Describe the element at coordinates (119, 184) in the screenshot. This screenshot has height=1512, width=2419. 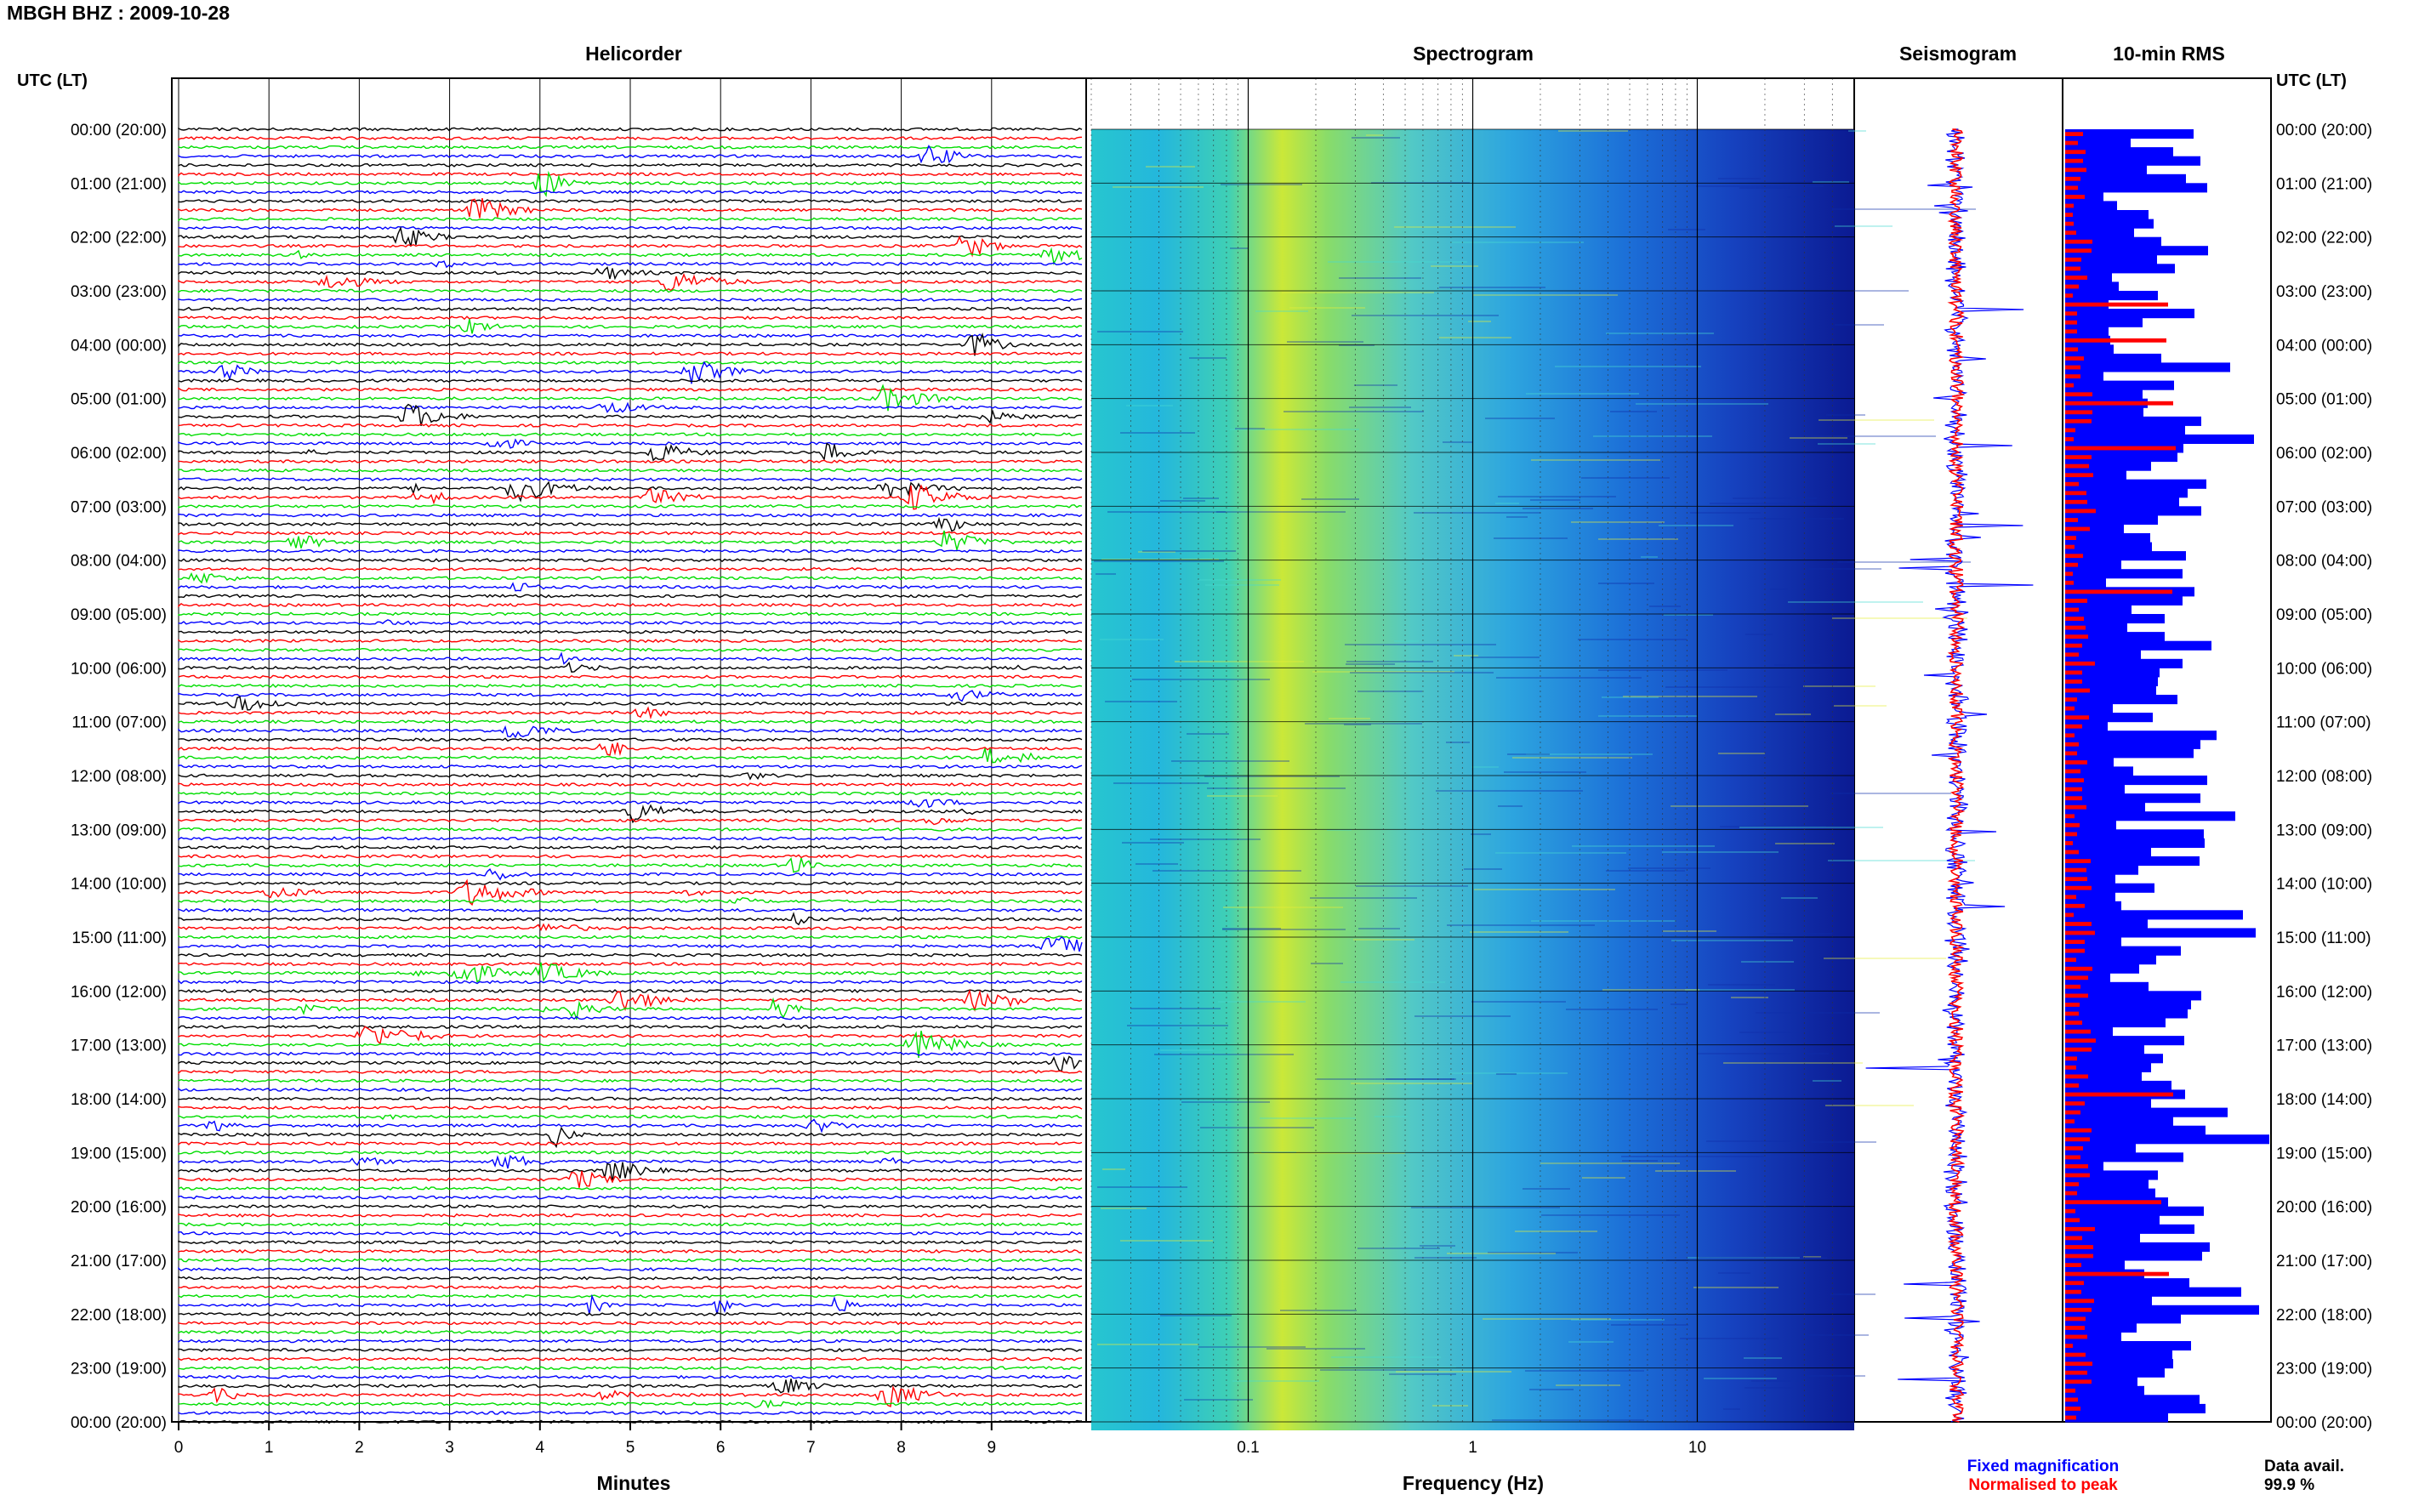
I see `left-time-label: 01:00 (21:00)` at that location.